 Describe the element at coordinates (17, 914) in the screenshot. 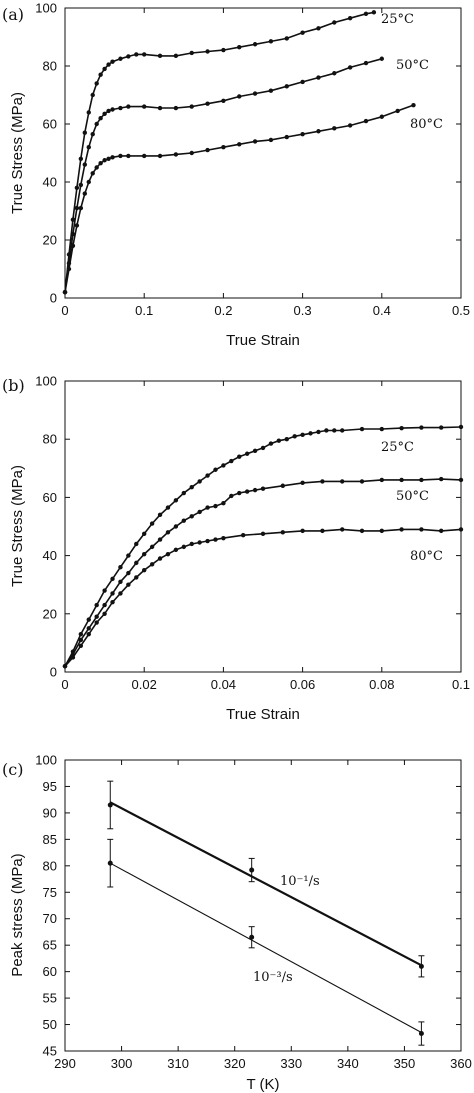

I see `panel-c-ylabel: Peak stress (MPa)` at that location.